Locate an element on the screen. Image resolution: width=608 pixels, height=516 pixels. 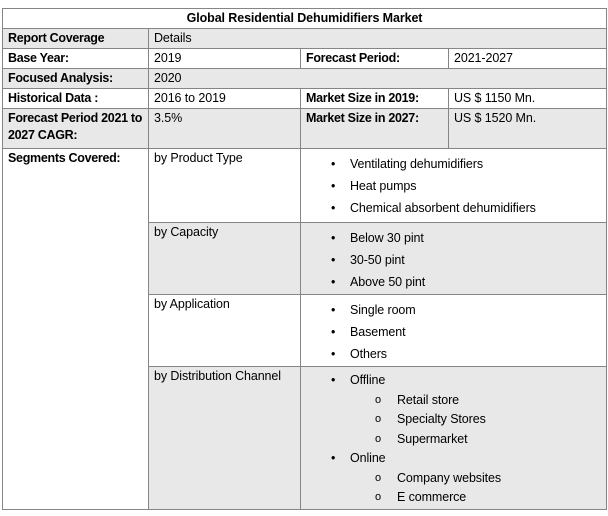
capacity-items-cell: Below 30 pint 30-50 pint Above 50 pint is located at coordinates (453, 258).